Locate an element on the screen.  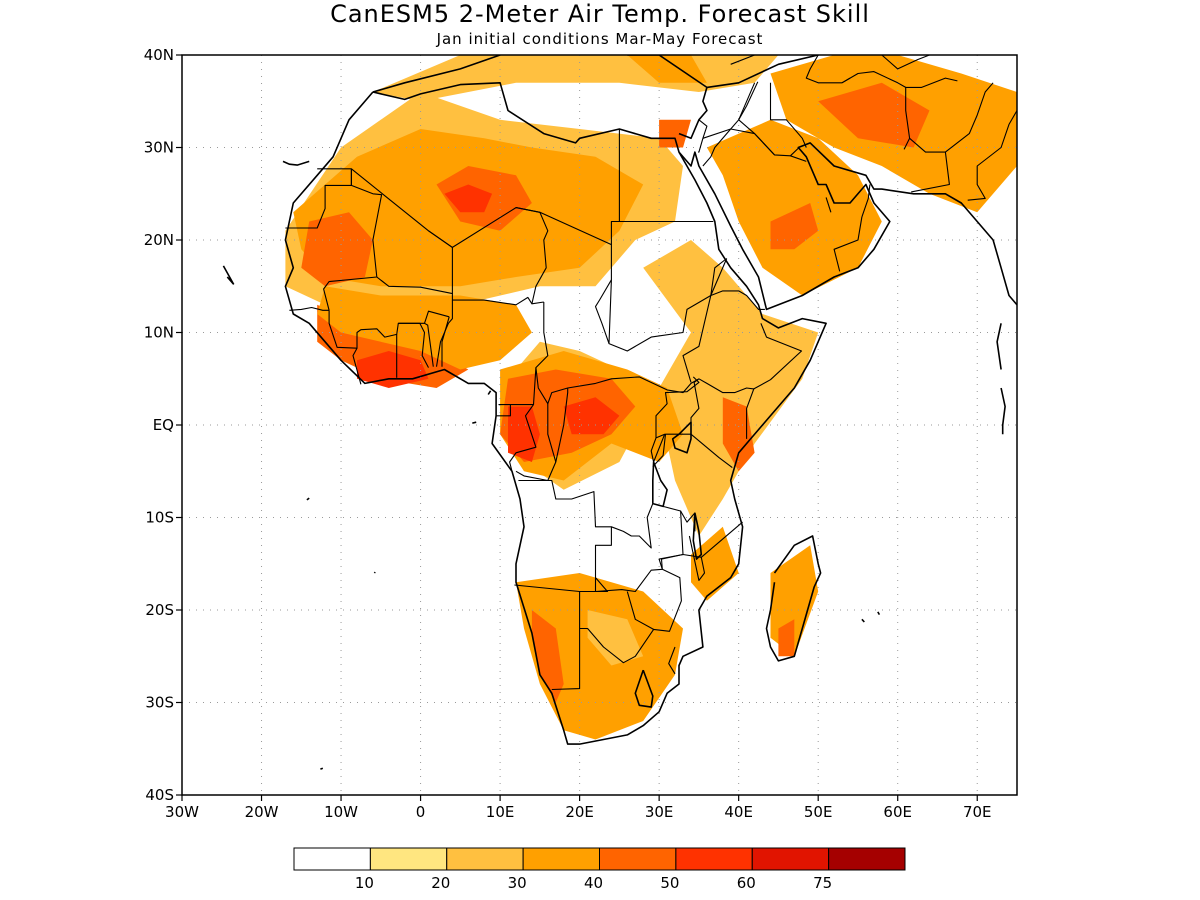
latitude-axis: 40N 30N 20N 10N EQ 10S 20S 30S 40S is located at coordinates (163, 425).